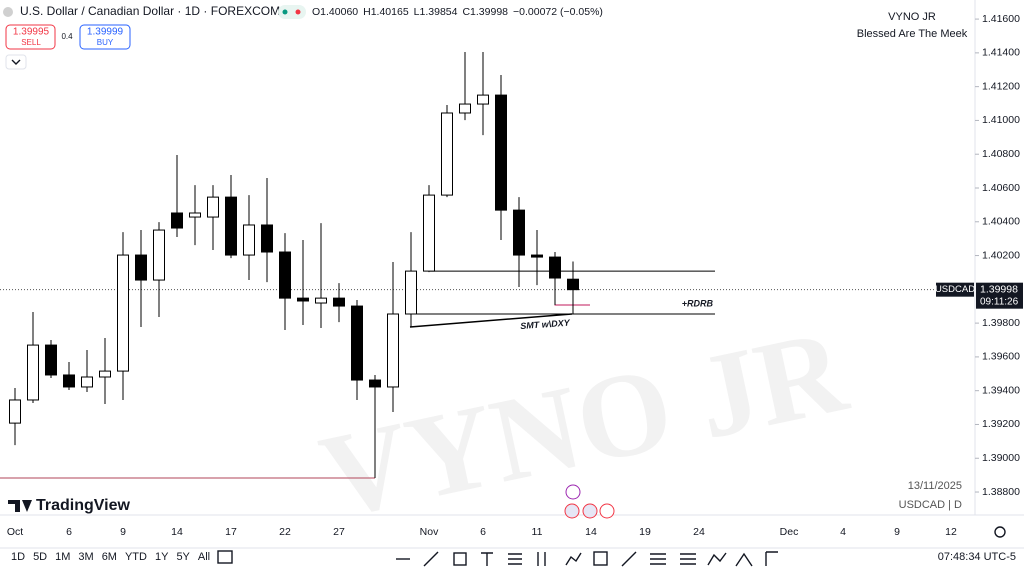 The width and height of the screenshot is (1024, 574). What do you see at coordinates (225, 557) in the screenshot?
I see `date-range-icon` at bounding box center [225, 557].